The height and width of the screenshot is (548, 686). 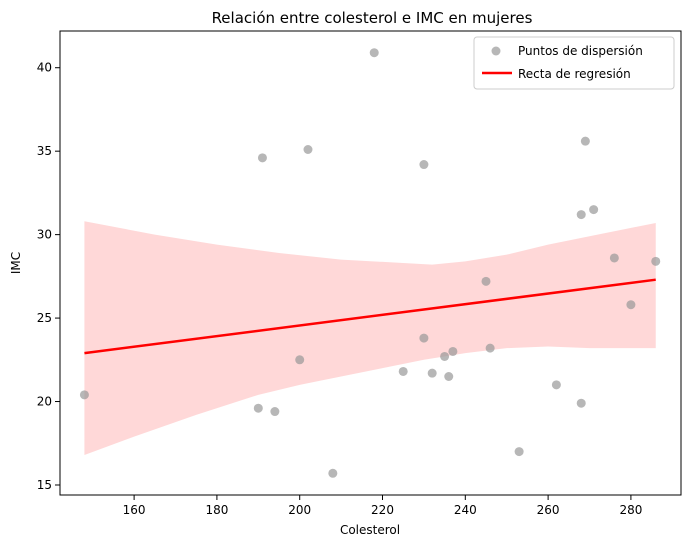 I want to click on y-tick-label-30: 30, so click(x=44, y=235).